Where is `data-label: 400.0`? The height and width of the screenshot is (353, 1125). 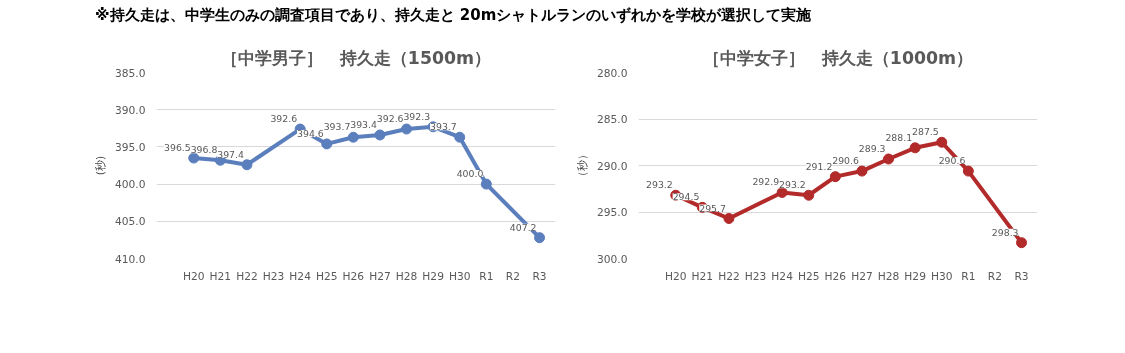 data-label: 400.0 is located at coordinates (470, 174).